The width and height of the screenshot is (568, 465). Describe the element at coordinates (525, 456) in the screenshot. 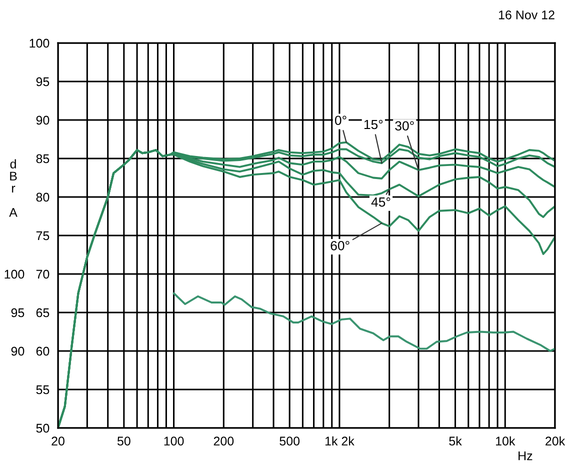

I see `x-axis-title: Hz` at that location.